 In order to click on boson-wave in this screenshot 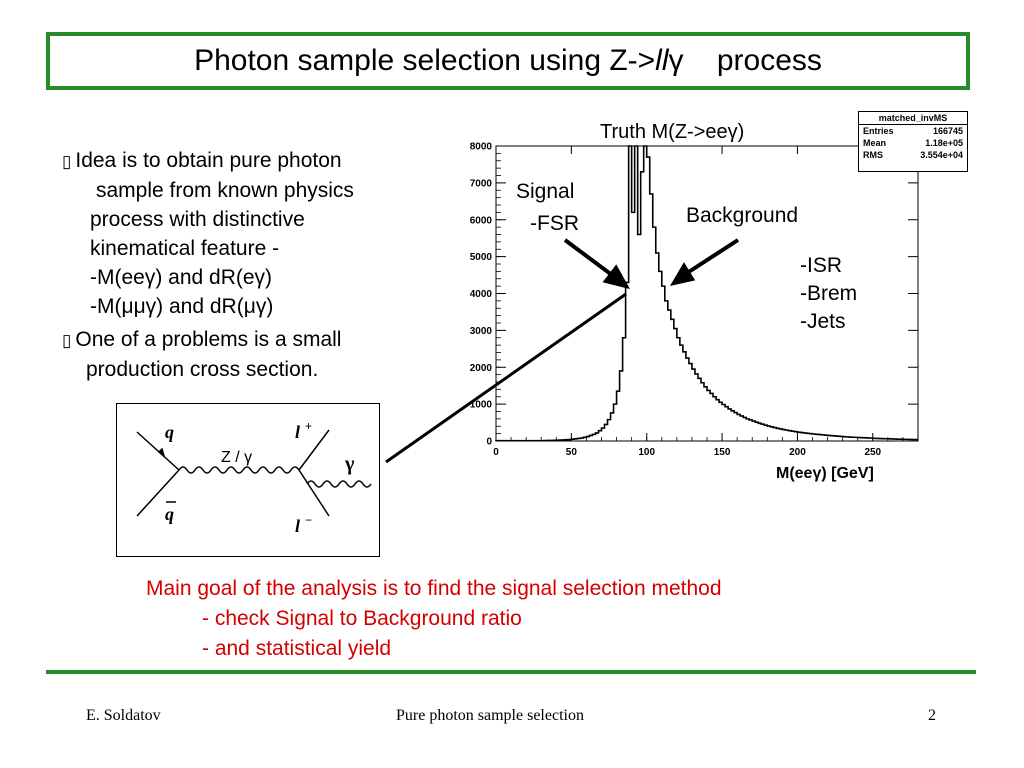, I will do `click(239, 470)`.